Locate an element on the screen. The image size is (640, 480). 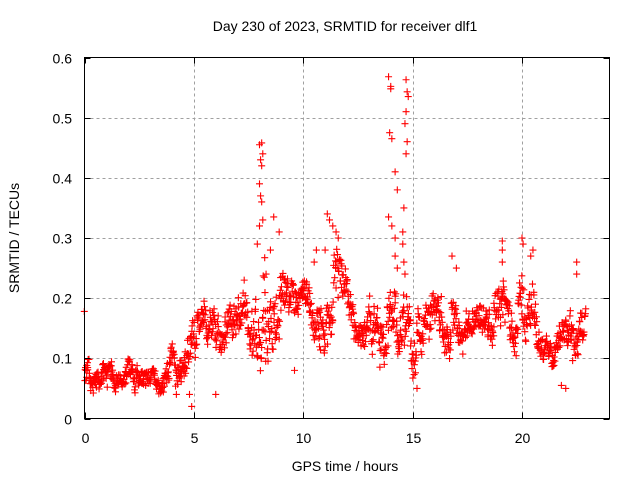
y-tick-label: 0.6 is located at coordinates (63, 59).